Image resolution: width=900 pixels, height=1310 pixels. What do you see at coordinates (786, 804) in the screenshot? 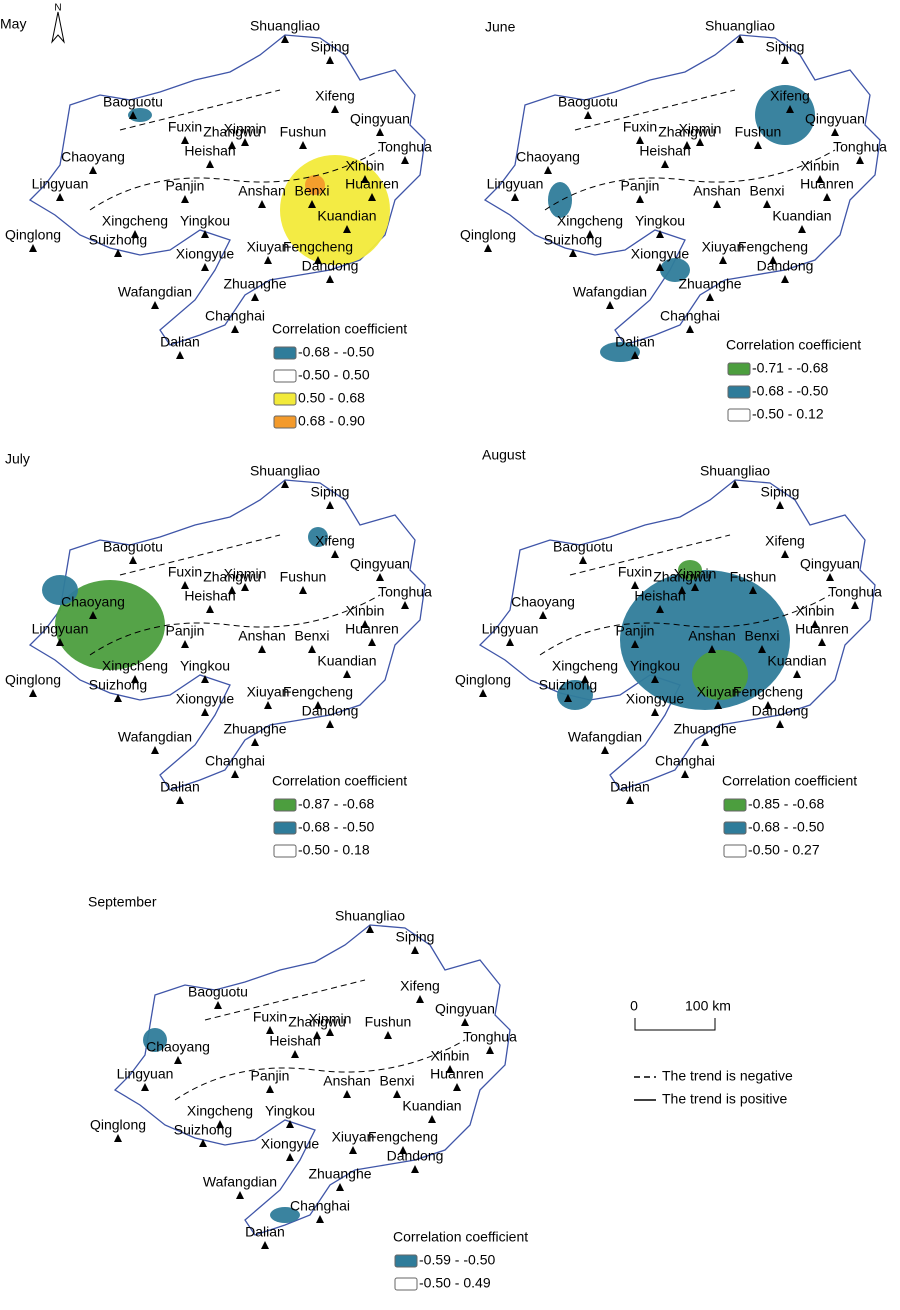
I see `legend-label: -0.85 - -0.68` at bounding box center [786, 804].